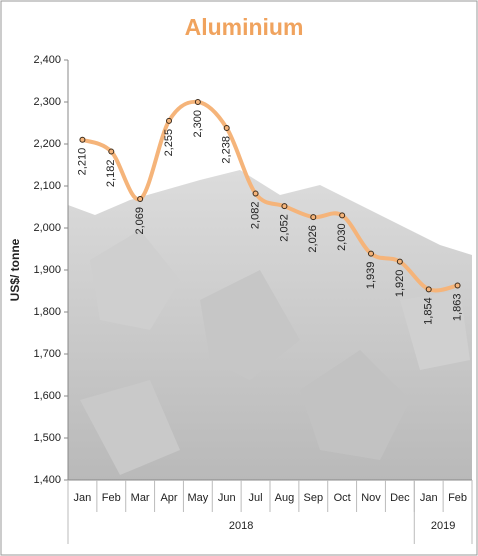 The width and height of the screenshot is (478, 556). Describe the element at coordinates (227, 150) in the screenshot. I see `data-label: 2,238` at that location.